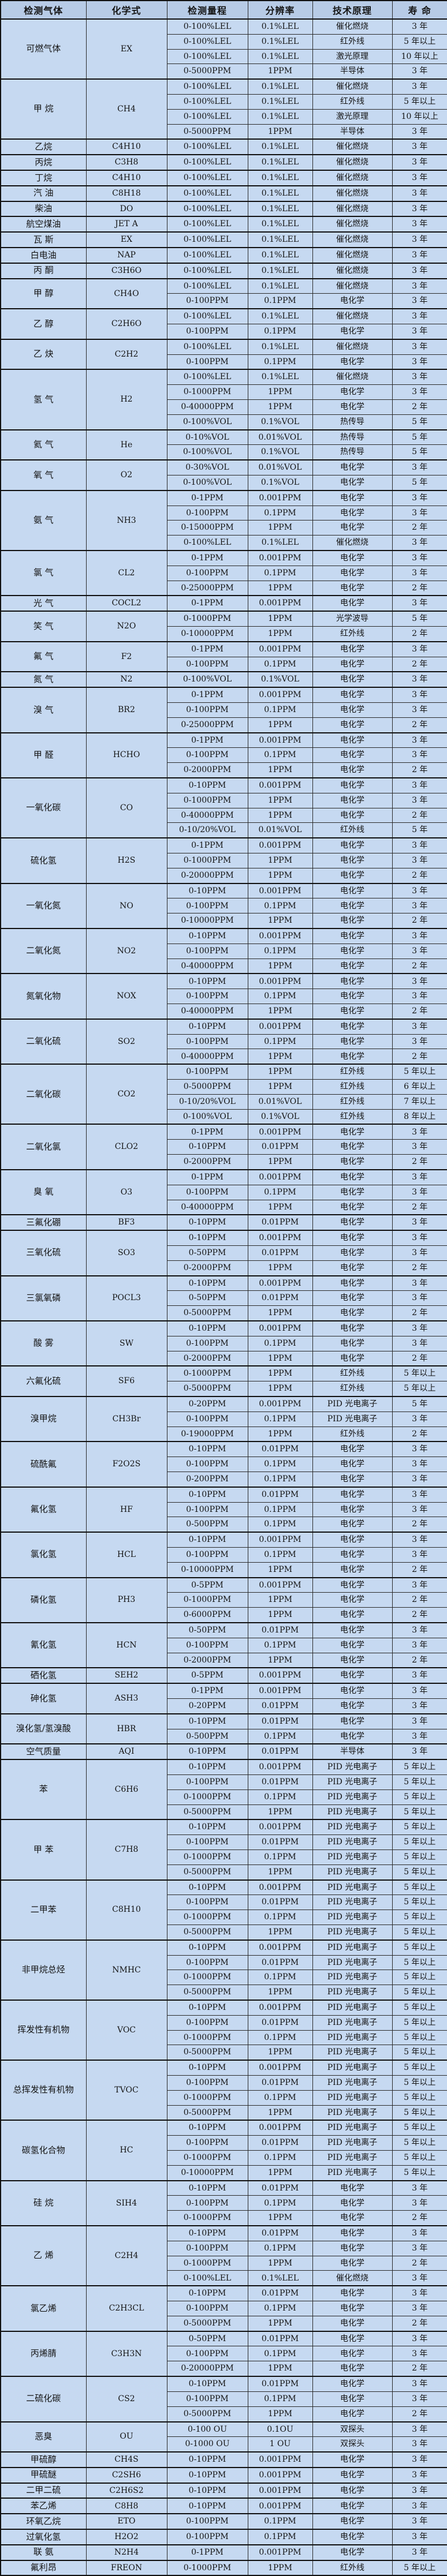  Describe the element at coordinates (207, 407) in the screenshot. I see `range-cell: 0-40000PPM` at that location.